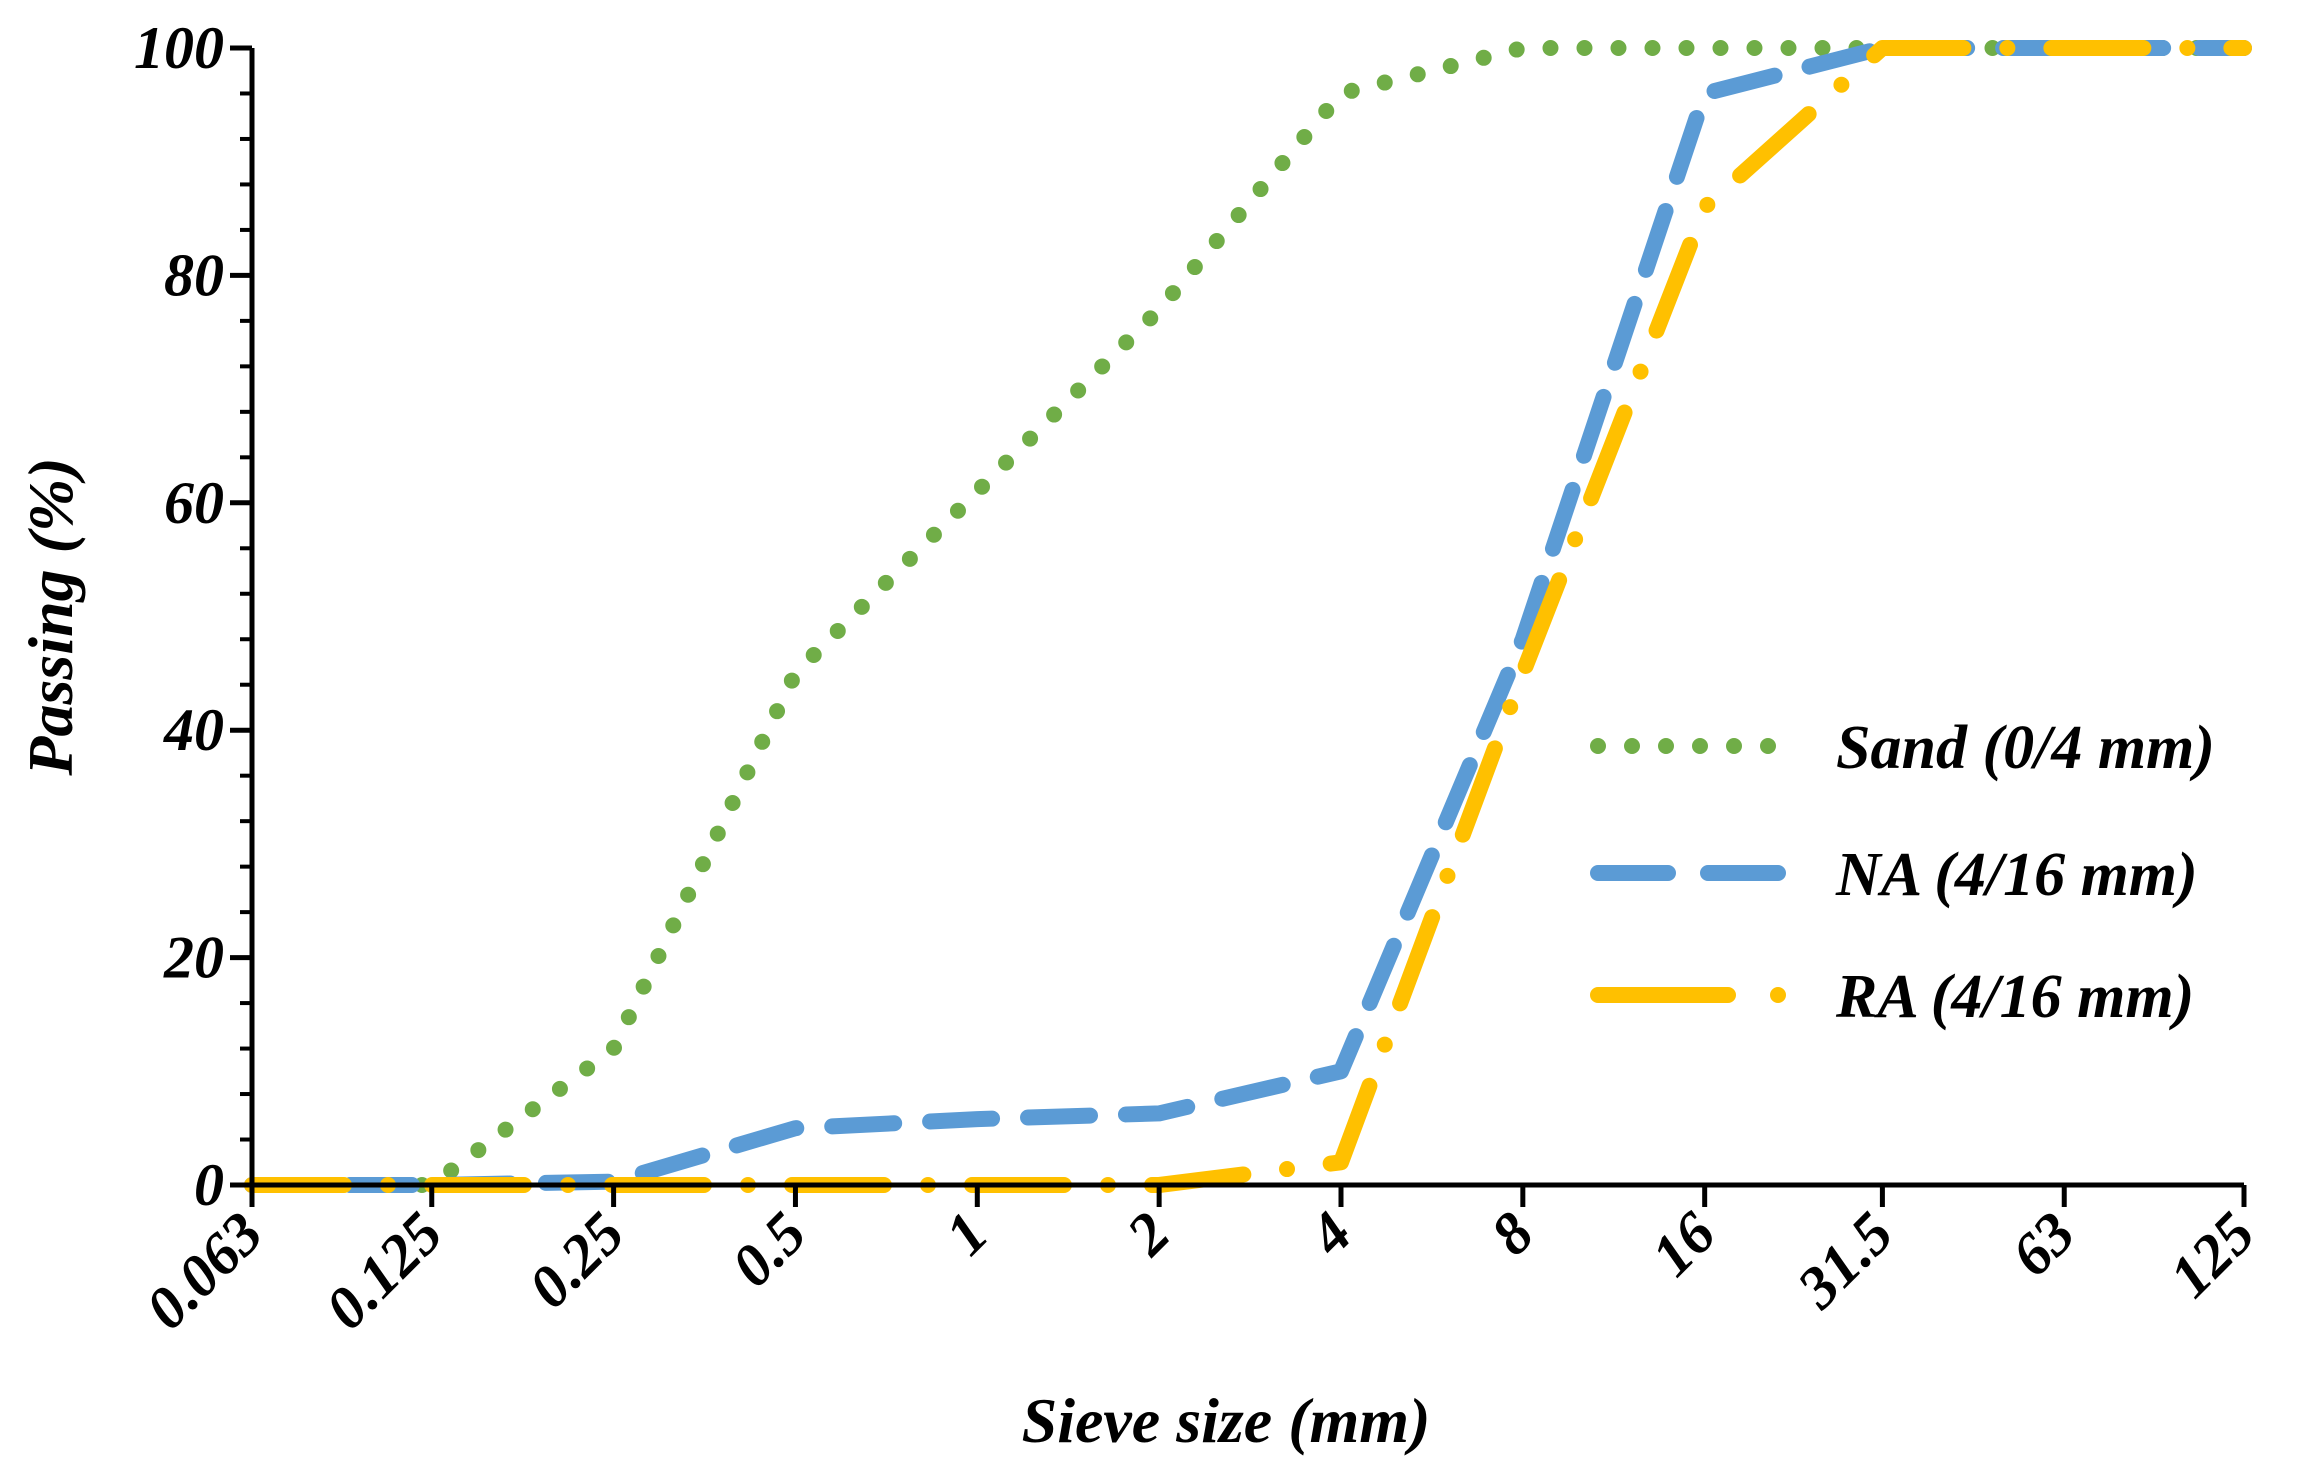  Describe the element at coordinates (2212, 1255) in the screenshot. I see `x-tick-label: 125` at that location.